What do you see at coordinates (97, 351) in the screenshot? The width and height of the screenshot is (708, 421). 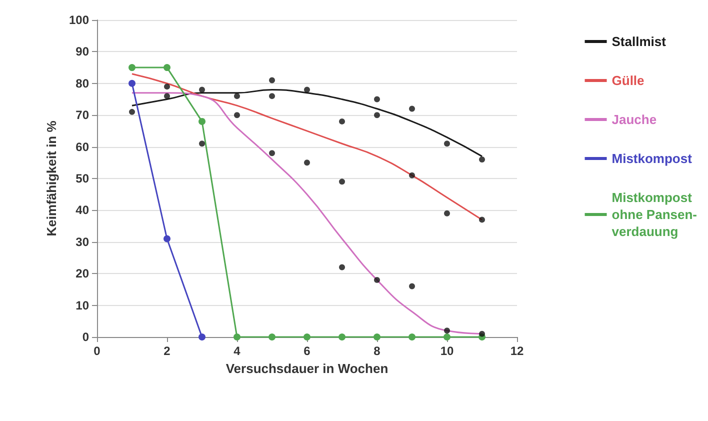 I see `x-tick-label: 0` at bounding box center [97, 351].